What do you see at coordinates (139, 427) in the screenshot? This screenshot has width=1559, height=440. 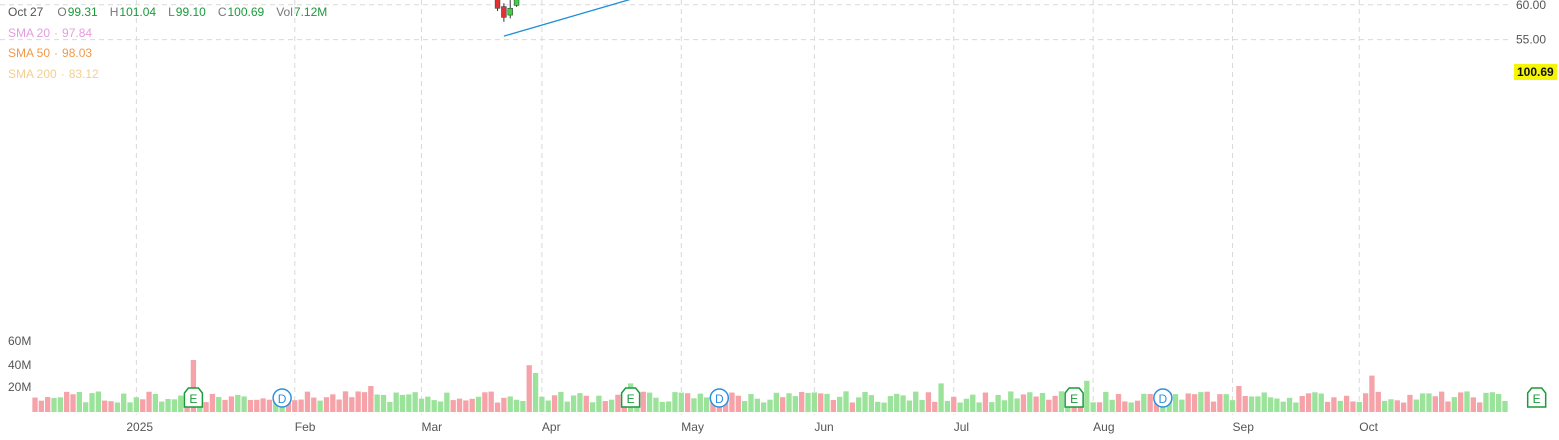 I see `time-tick-label: 2025` at bounding box center [139, 427].